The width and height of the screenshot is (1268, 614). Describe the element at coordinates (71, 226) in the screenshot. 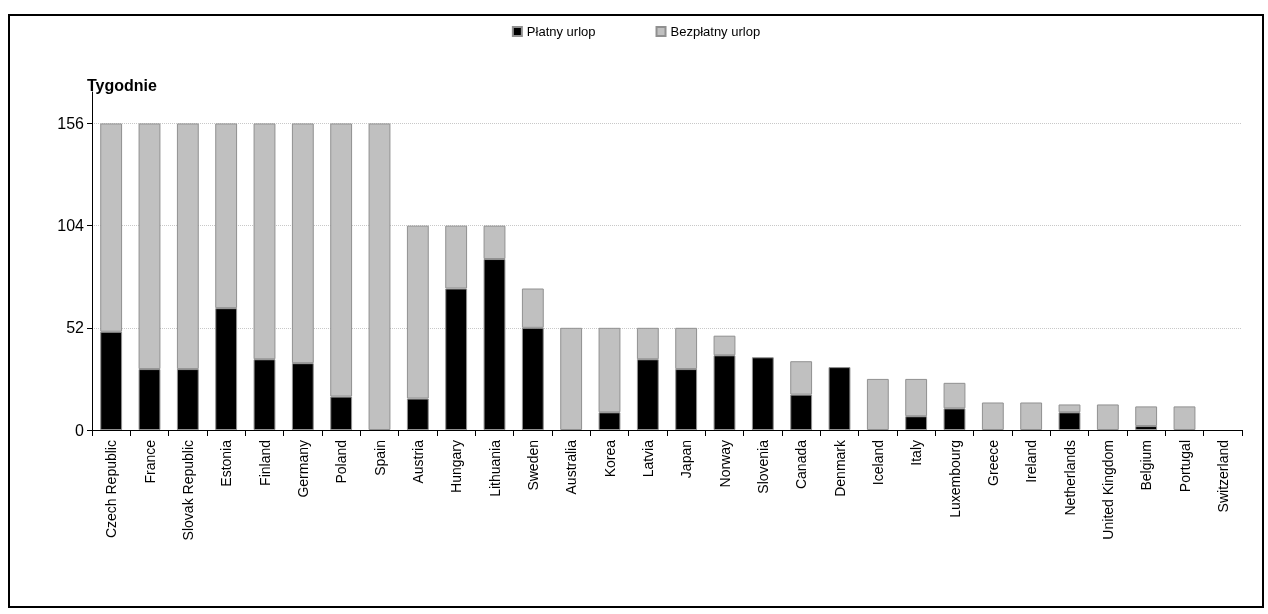

I see `y-tick-label: 104` at that location.